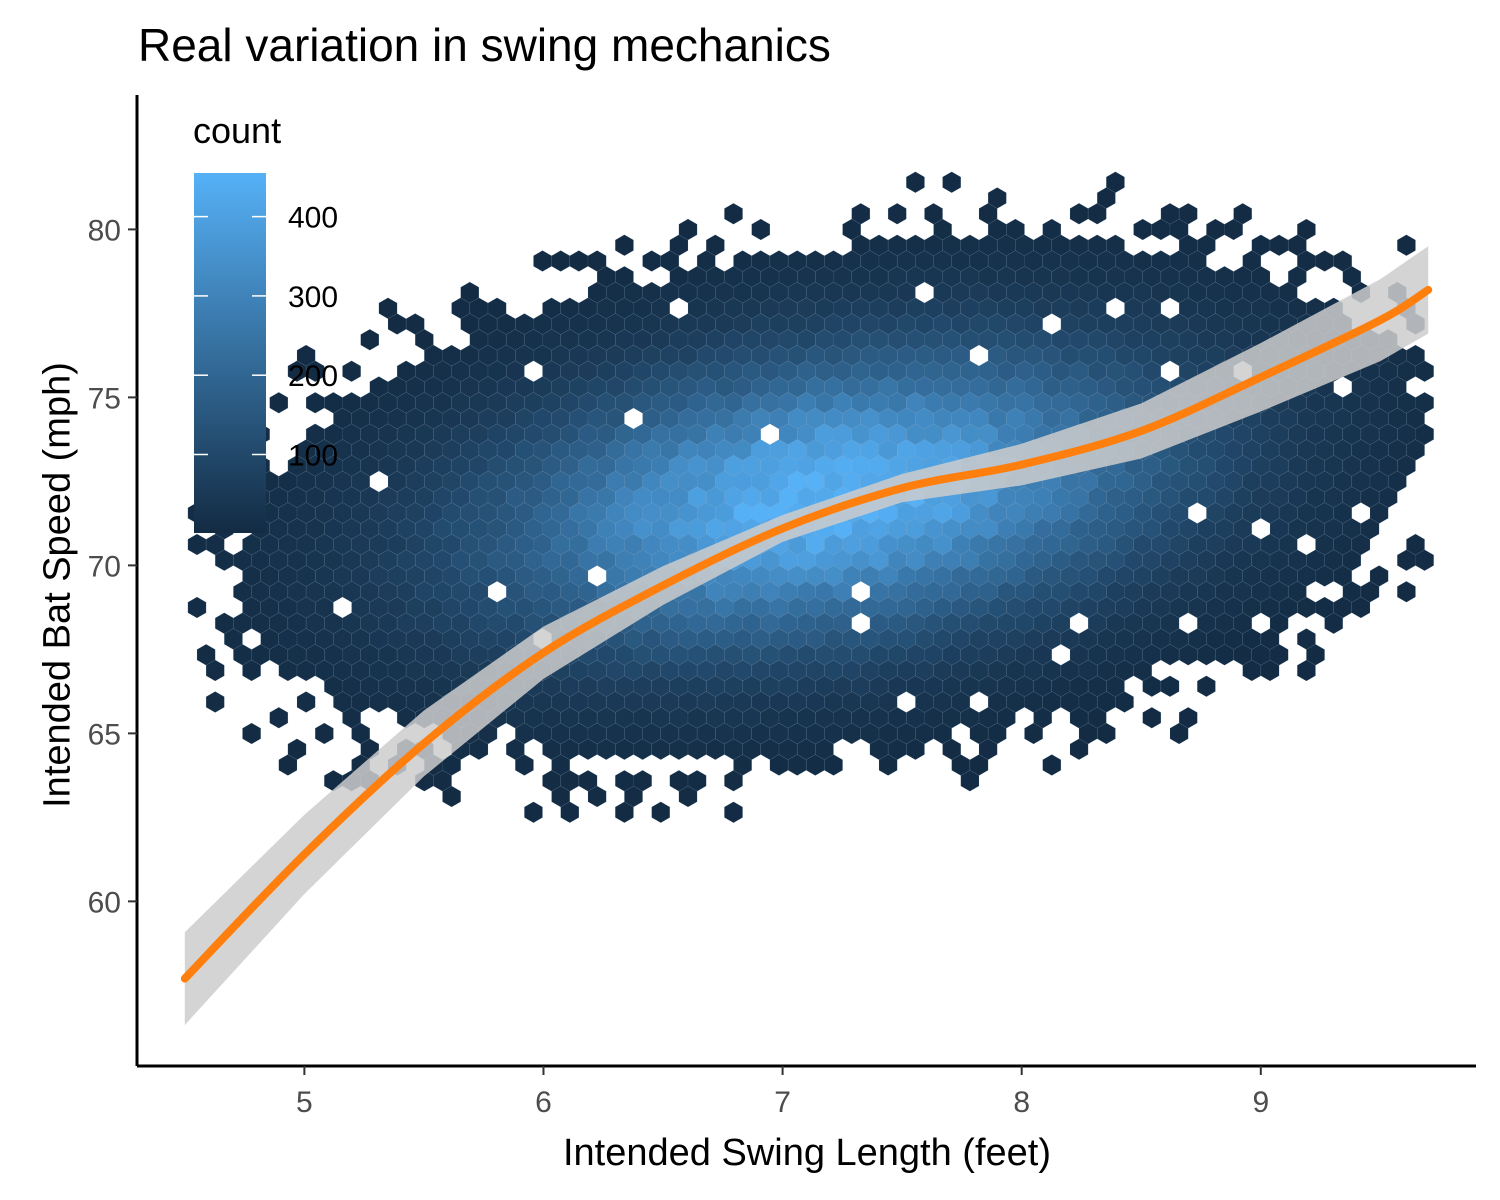 The width and height of the screenshot is (1500, 1200). What do you see at coordinates (806, 1153) in the screenshot?
I see `x-axis-label: Intended Swing Length (feet)` at bounding box center [806, 1153].